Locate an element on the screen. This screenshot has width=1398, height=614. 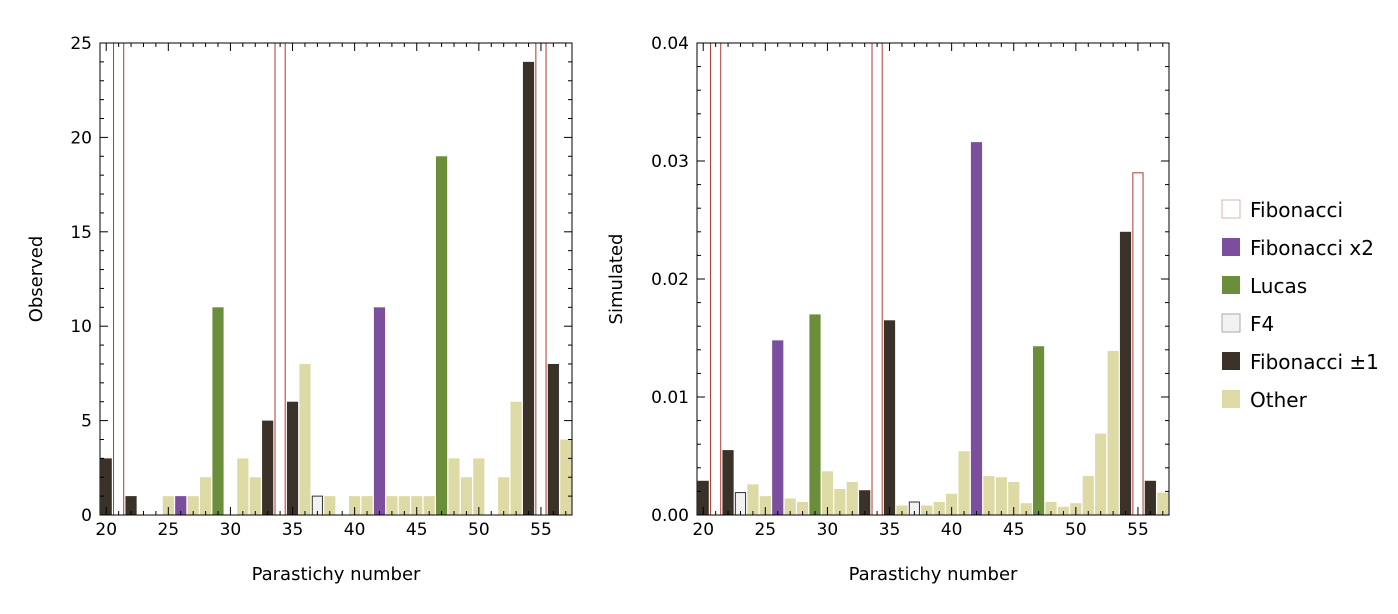
y-tick-label: 0.02 is located at coordinates (670, 280).